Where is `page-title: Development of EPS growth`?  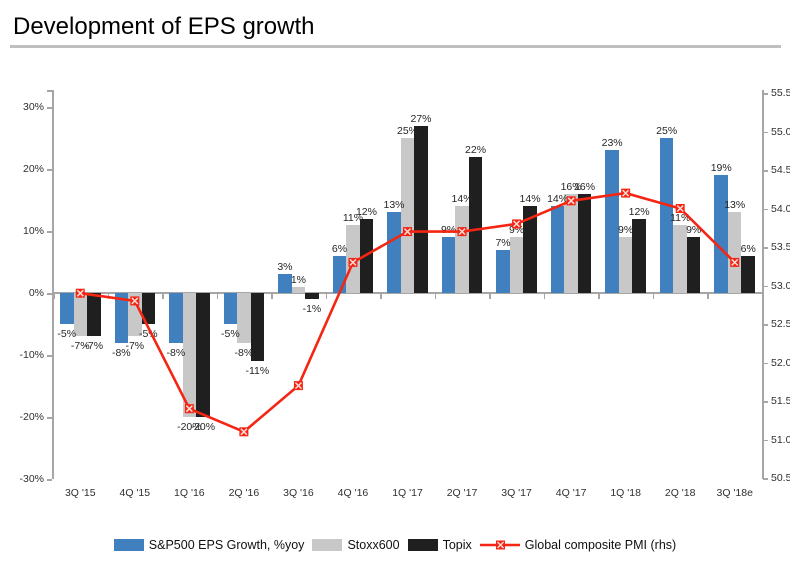 page-title: Development of EPS growth is located at coordinates (164, 26).